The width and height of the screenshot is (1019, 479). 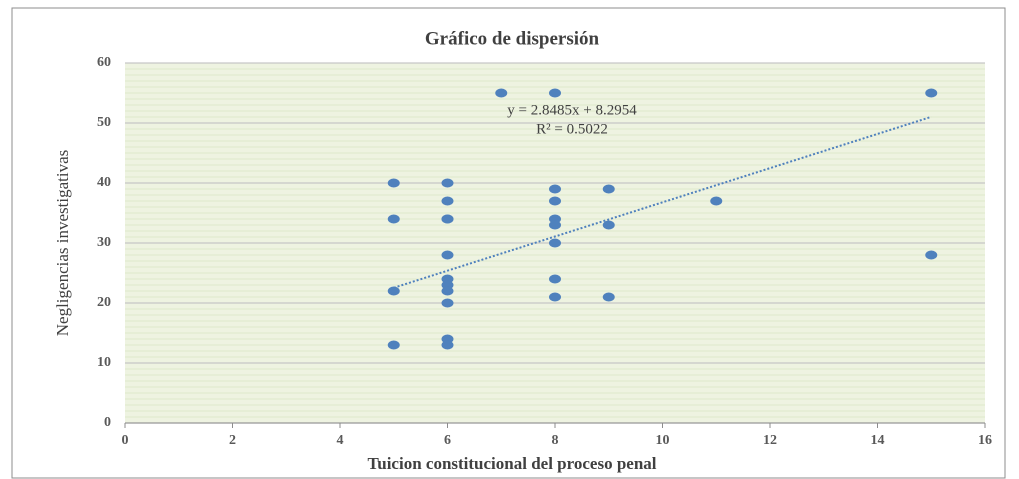 What do you see at coordinates (104, 362) in the screenshot?
I see `y-tick-label: 10` at bounding box center [104, 362].